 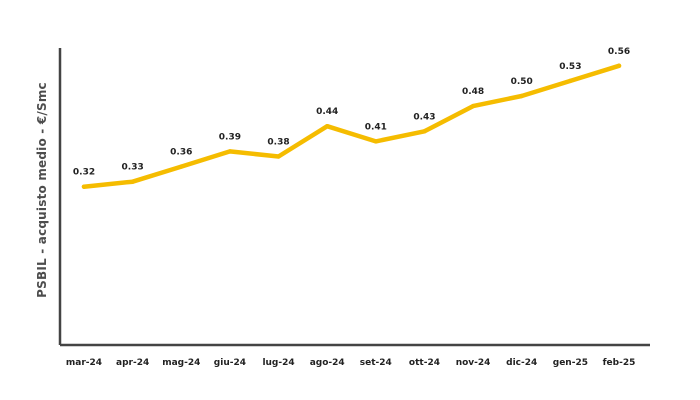 I want to click on data-label-nov-24: 0.48, so click(x=473, y=92).